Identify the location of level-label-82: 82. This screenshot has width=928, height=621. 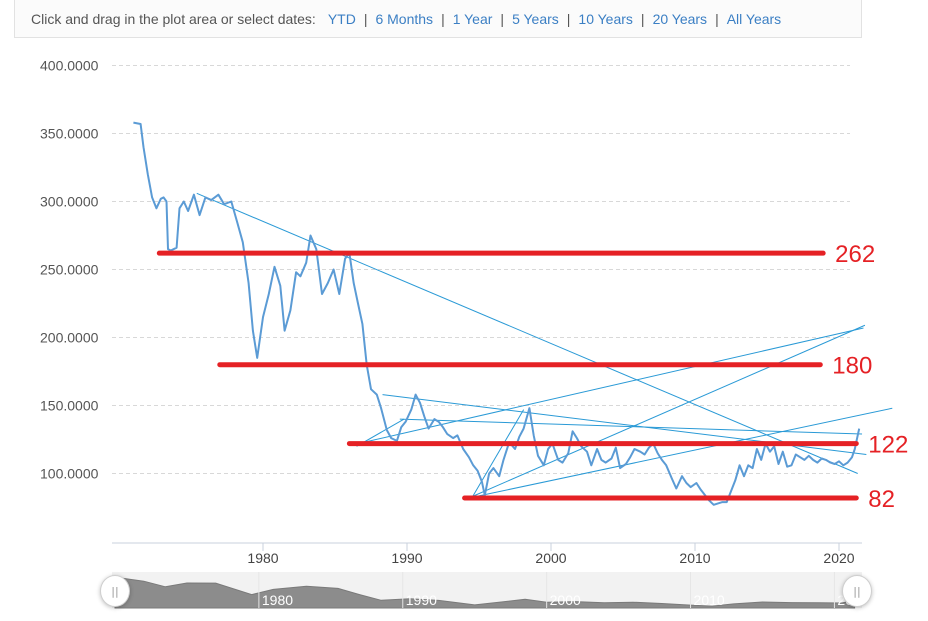
(881, 499).